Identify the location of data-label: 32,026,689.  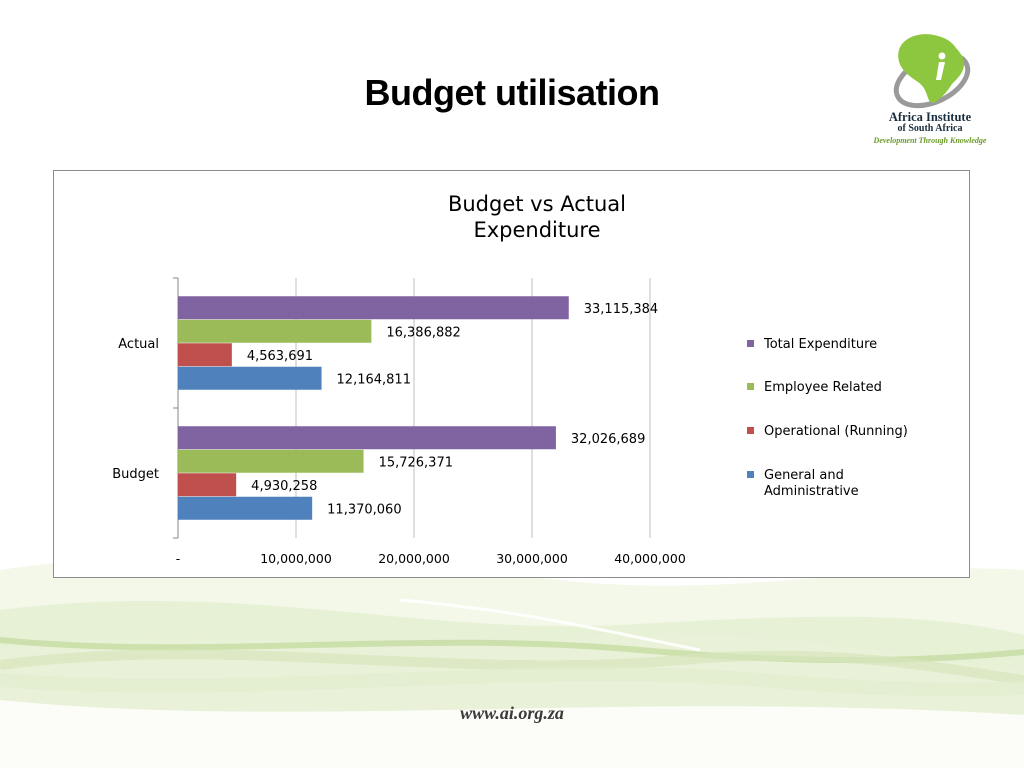
(608, 439).